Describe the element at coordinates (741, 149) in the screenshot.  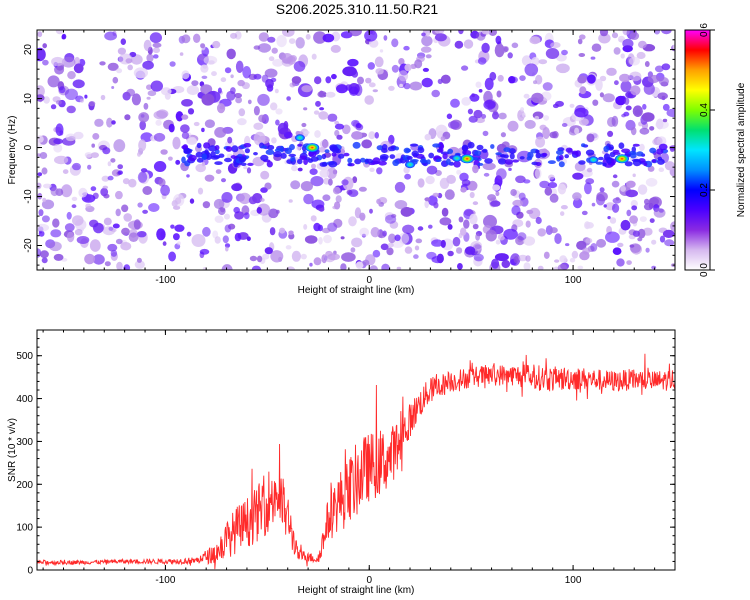
I see `colorbar-label: Normalized spectral amplitude` at that location.